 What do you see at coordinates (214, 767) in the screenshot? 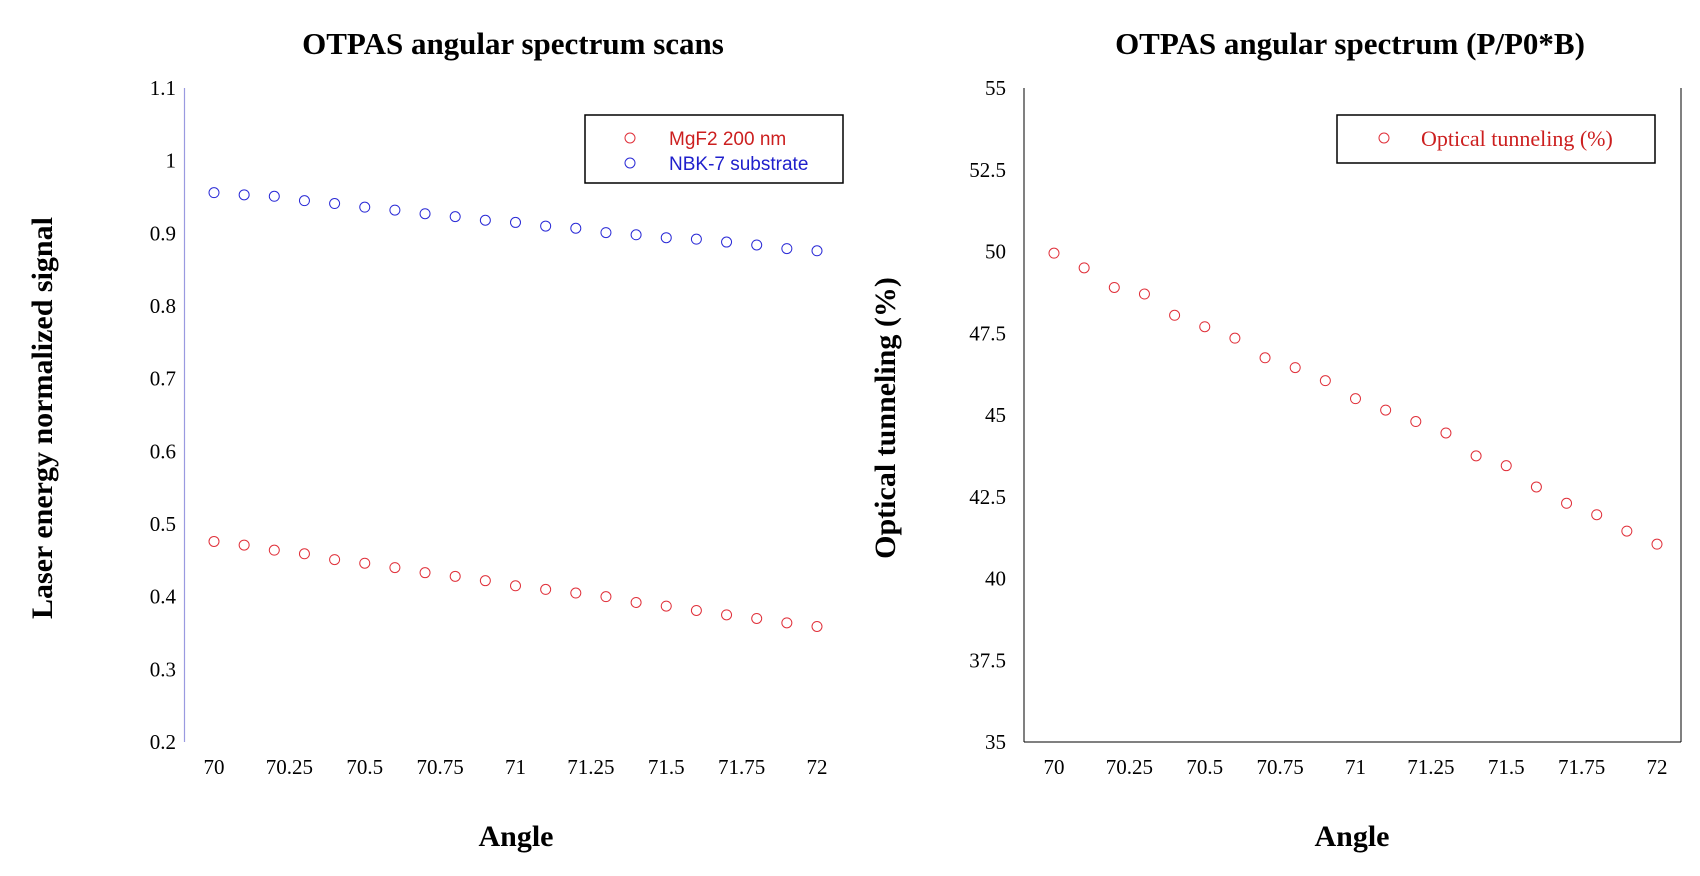
I see `chart-1-x-tick-label: 70` at bounding box center [214, 767].